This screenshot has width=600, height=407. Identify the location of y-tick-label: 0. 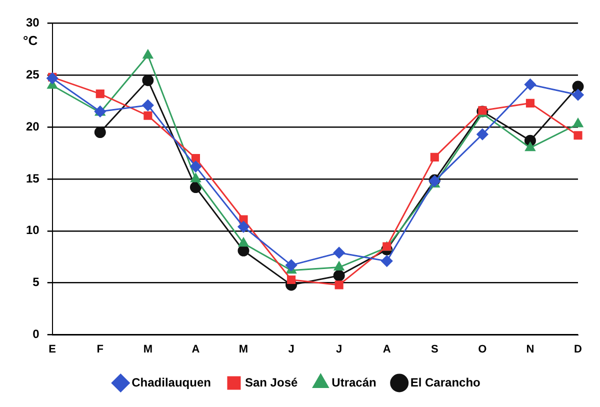
(36, 334).